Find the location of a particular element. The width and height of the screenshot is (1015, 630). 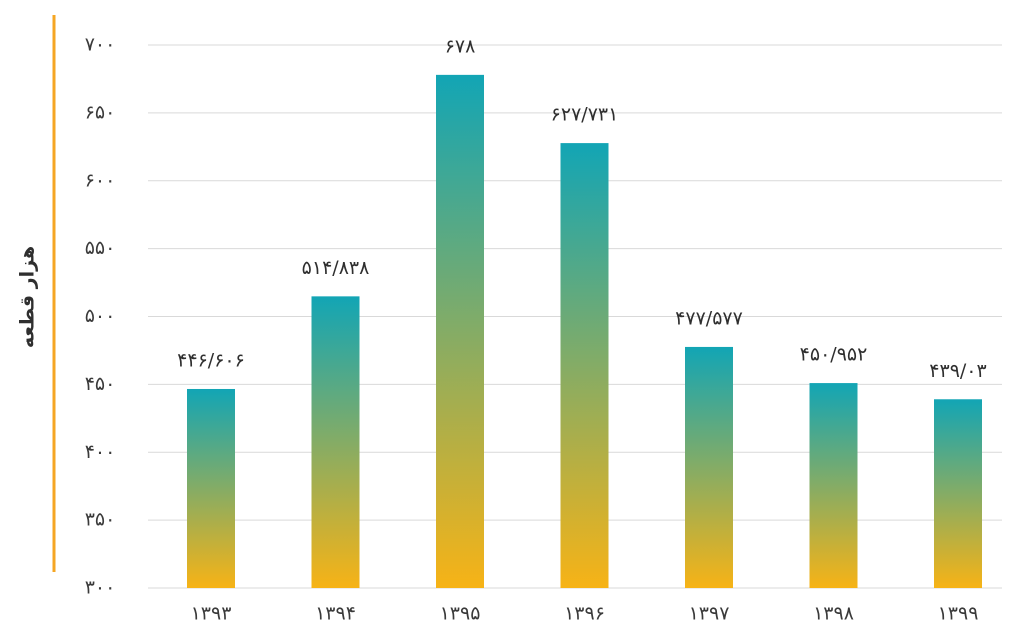

x-tick-label: ۱۳۹۵ is located at coordinates (460, 614).